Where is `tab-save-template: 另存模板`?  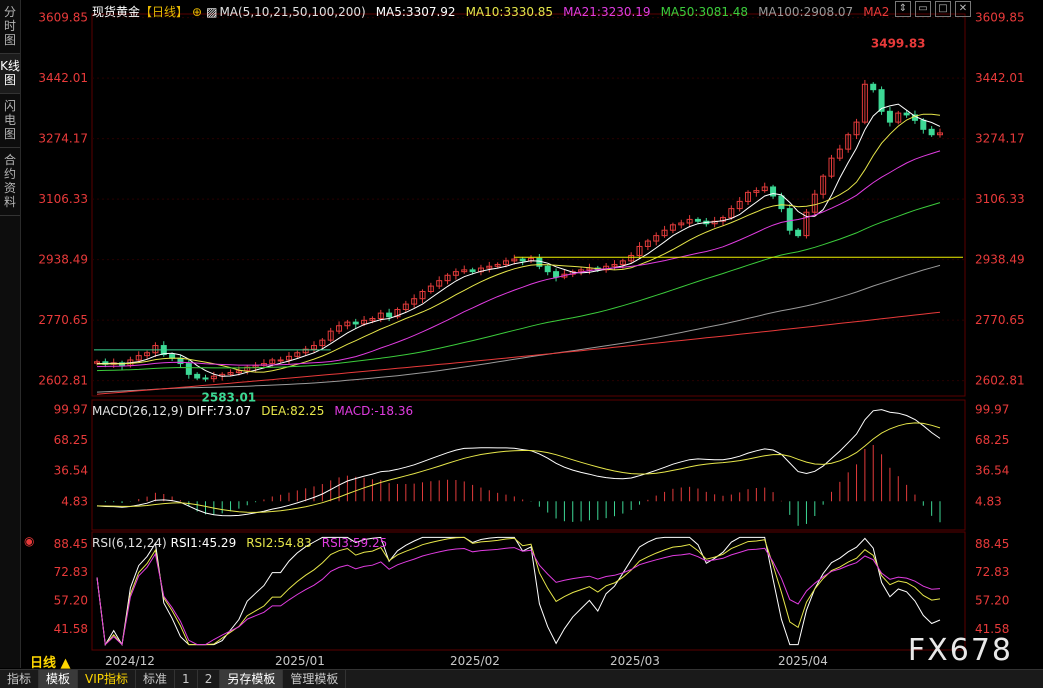 tab-save-template: 另存模板 is located at coordinates (252, 679).